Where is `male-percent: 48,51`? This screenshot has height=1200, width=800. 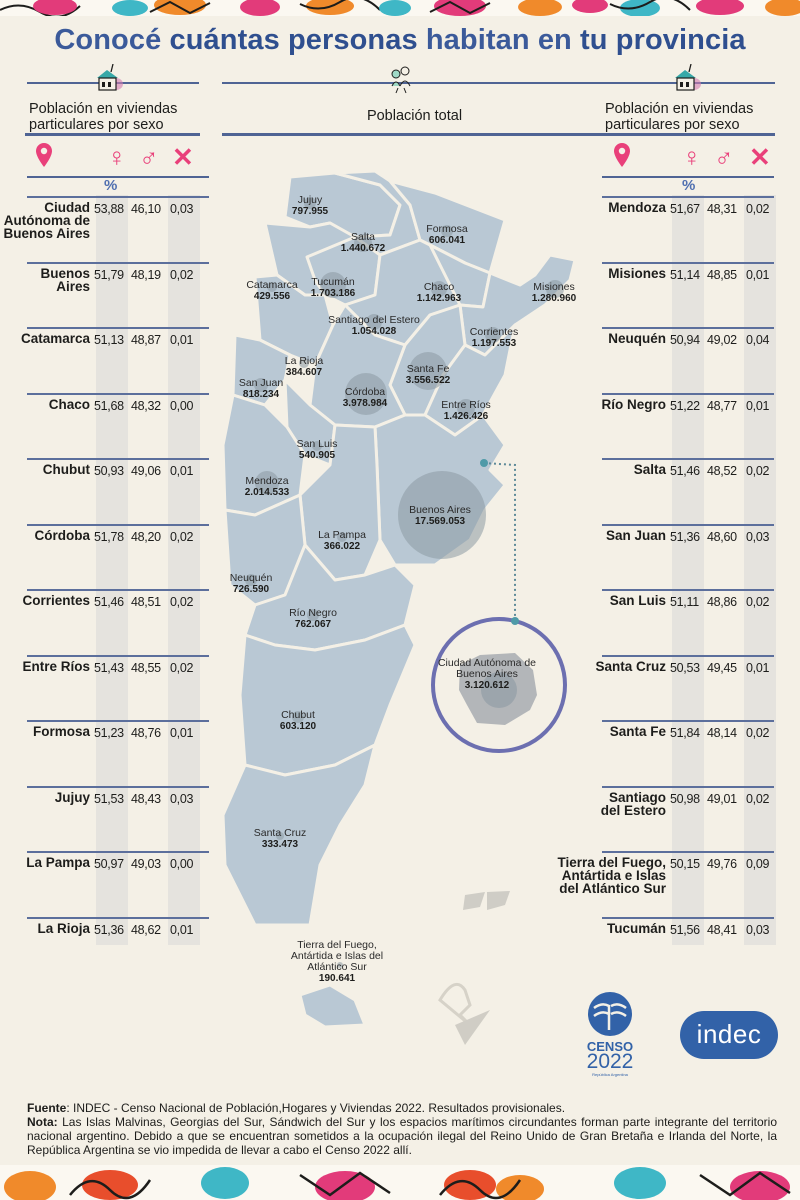
male-percent: 48,51 is located at coordinates (146, 602).